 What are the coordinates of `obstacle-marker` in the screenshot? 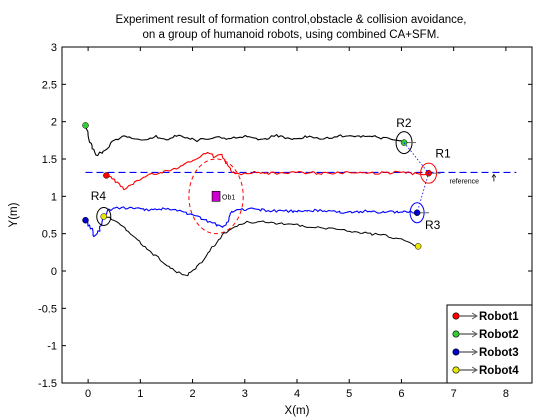 It's located at (216, 196).